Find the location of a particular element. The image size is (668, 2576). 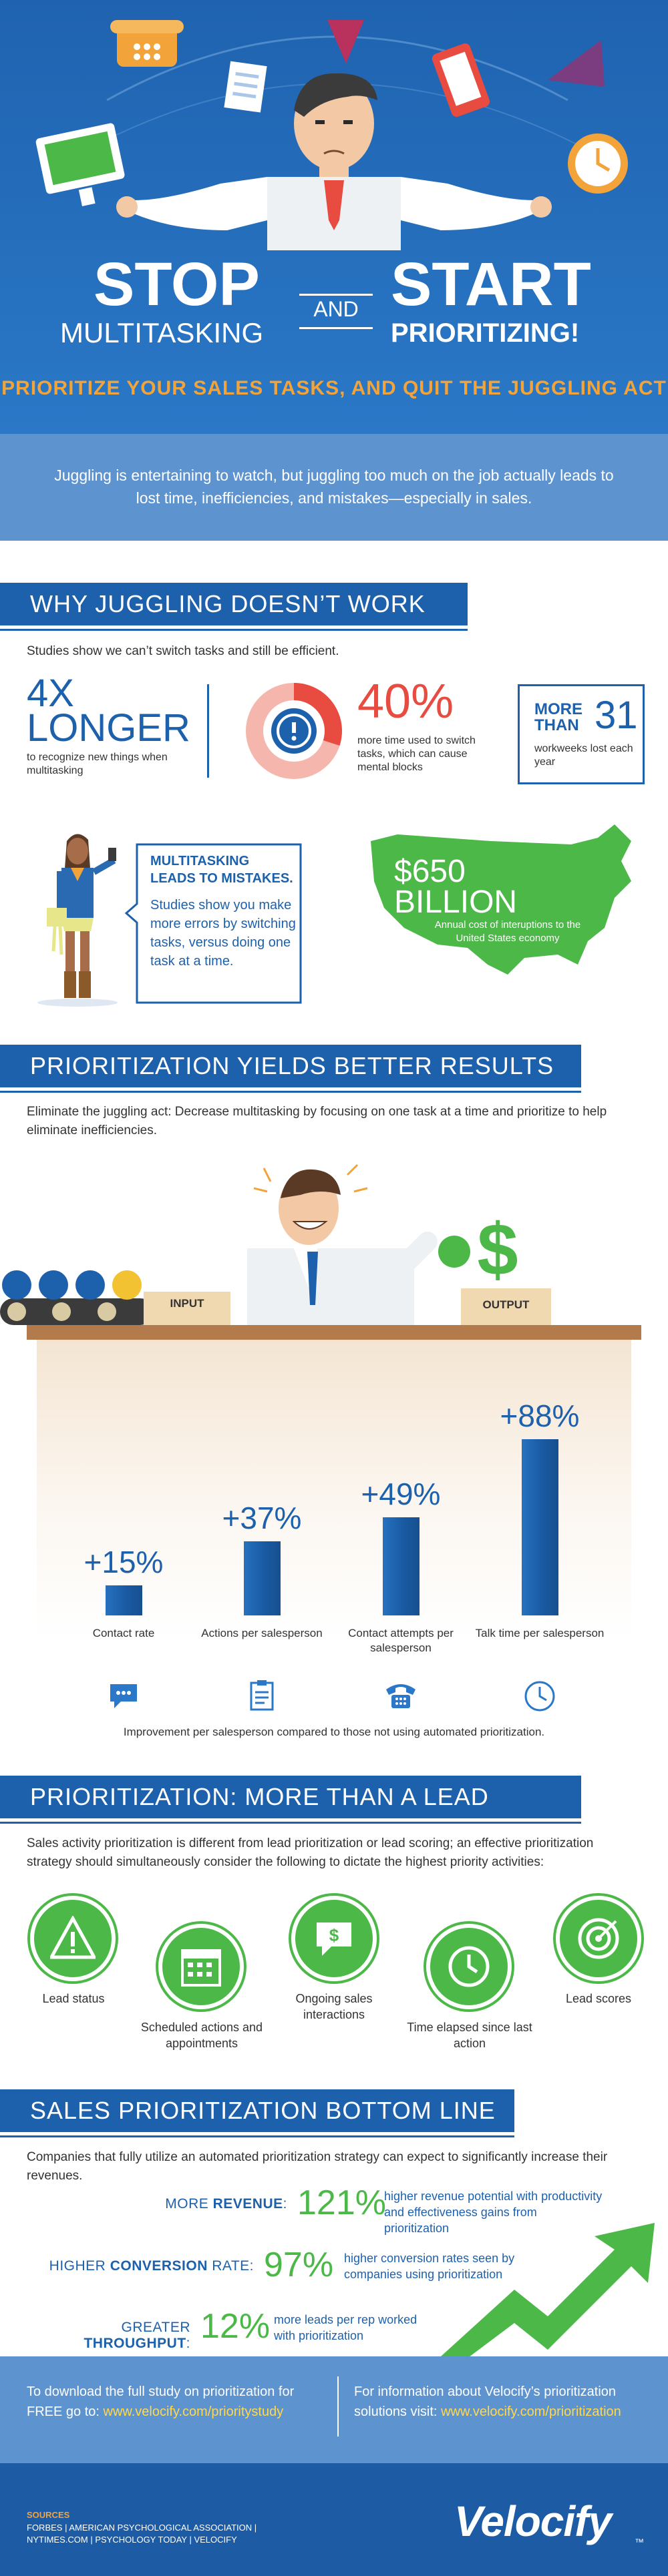

section-title-bottomline: SALES PRIORITIZATION BOTTOM LINE is located at coordinates (257, 2113).